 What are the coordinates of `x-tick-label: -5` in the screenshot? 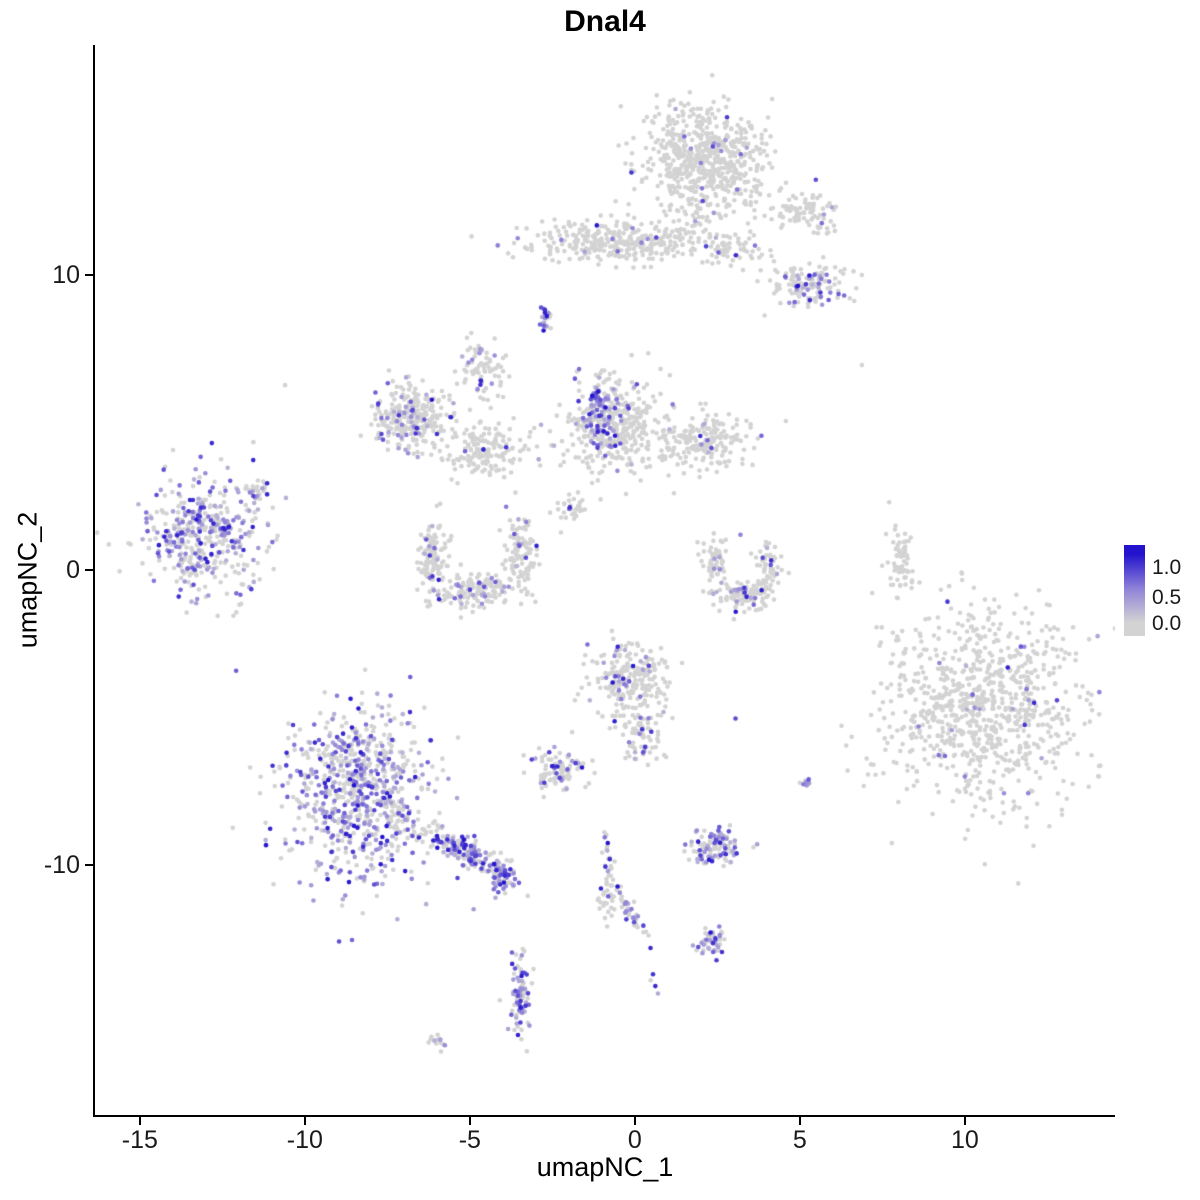 It's located at (469, 1140).